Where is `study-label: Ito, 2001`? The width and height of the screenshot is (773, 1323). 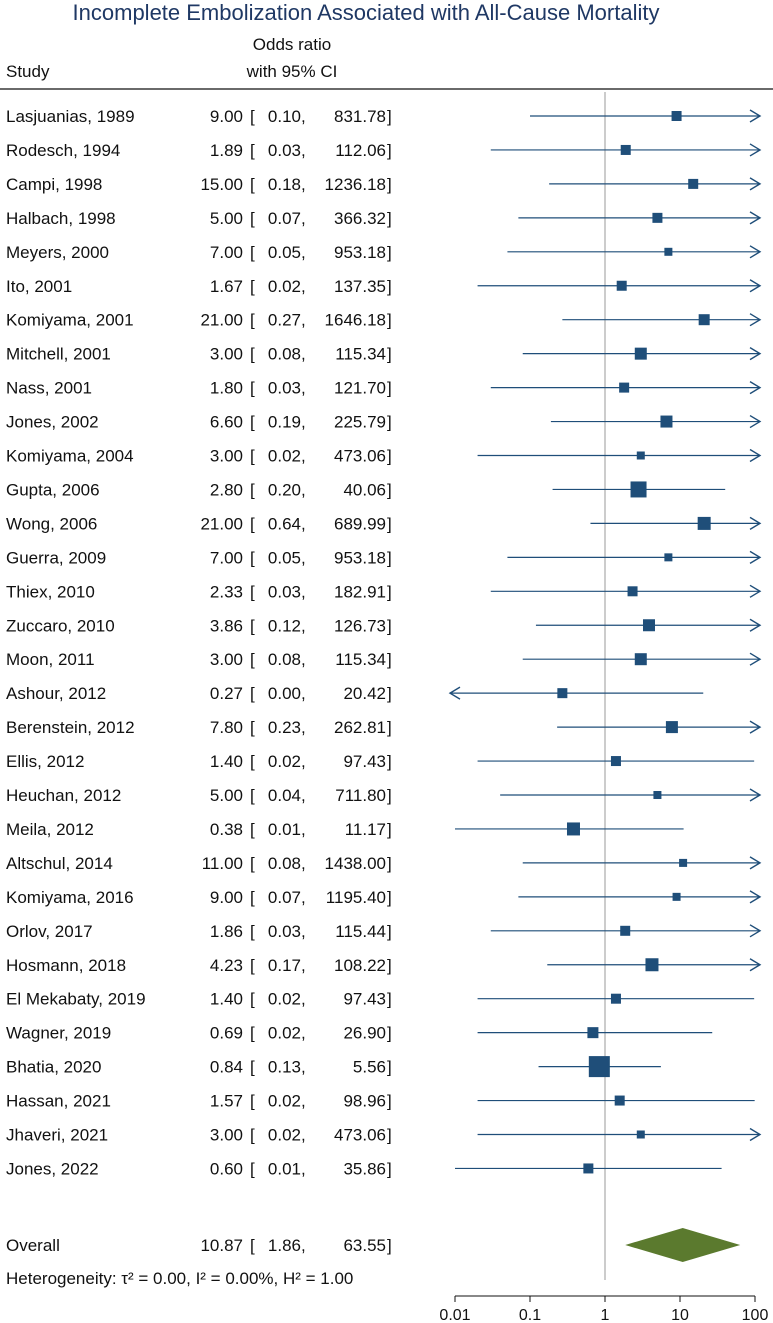 study-label: Ito, 2001 is located at coordinates (39, 286).